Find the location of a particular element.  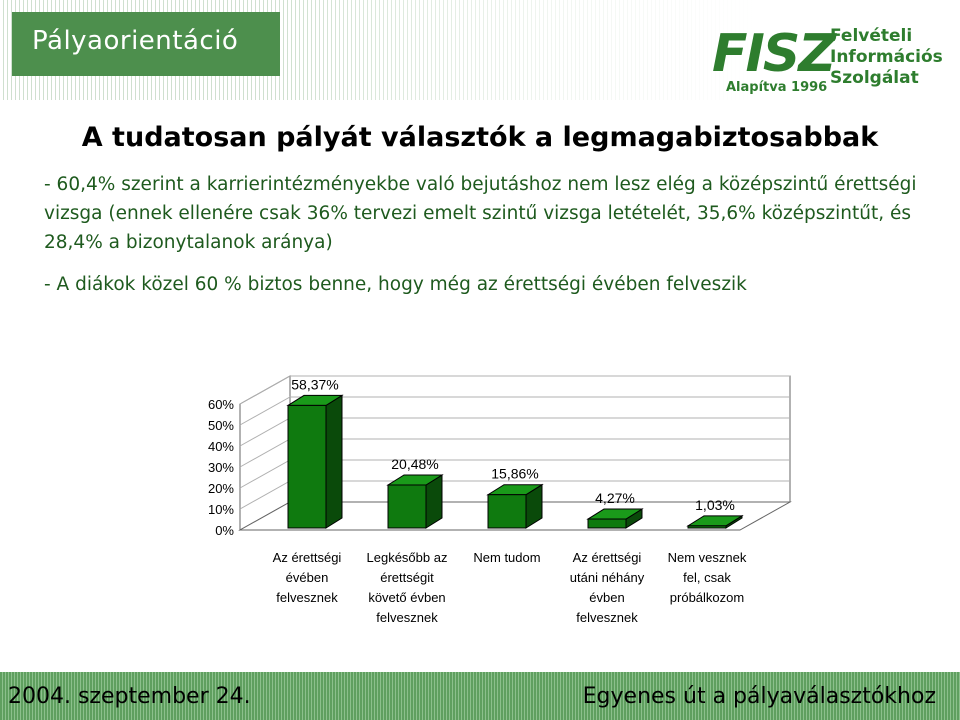

x-category-label: követő évben is located at coordinates (406, 597).